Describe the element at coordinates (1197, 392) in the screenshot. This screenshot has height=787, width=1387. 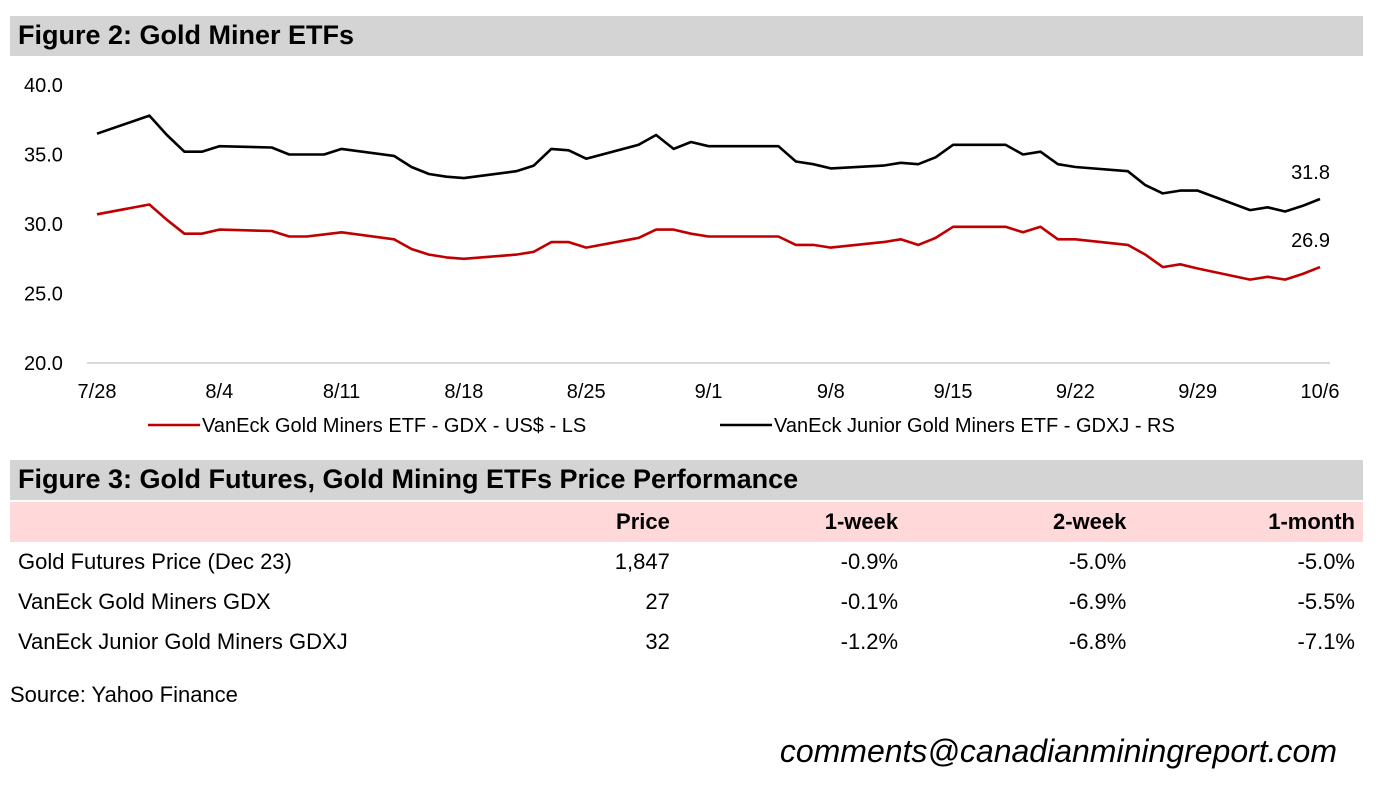
I see `x-tick-label: 9/29` at that location.